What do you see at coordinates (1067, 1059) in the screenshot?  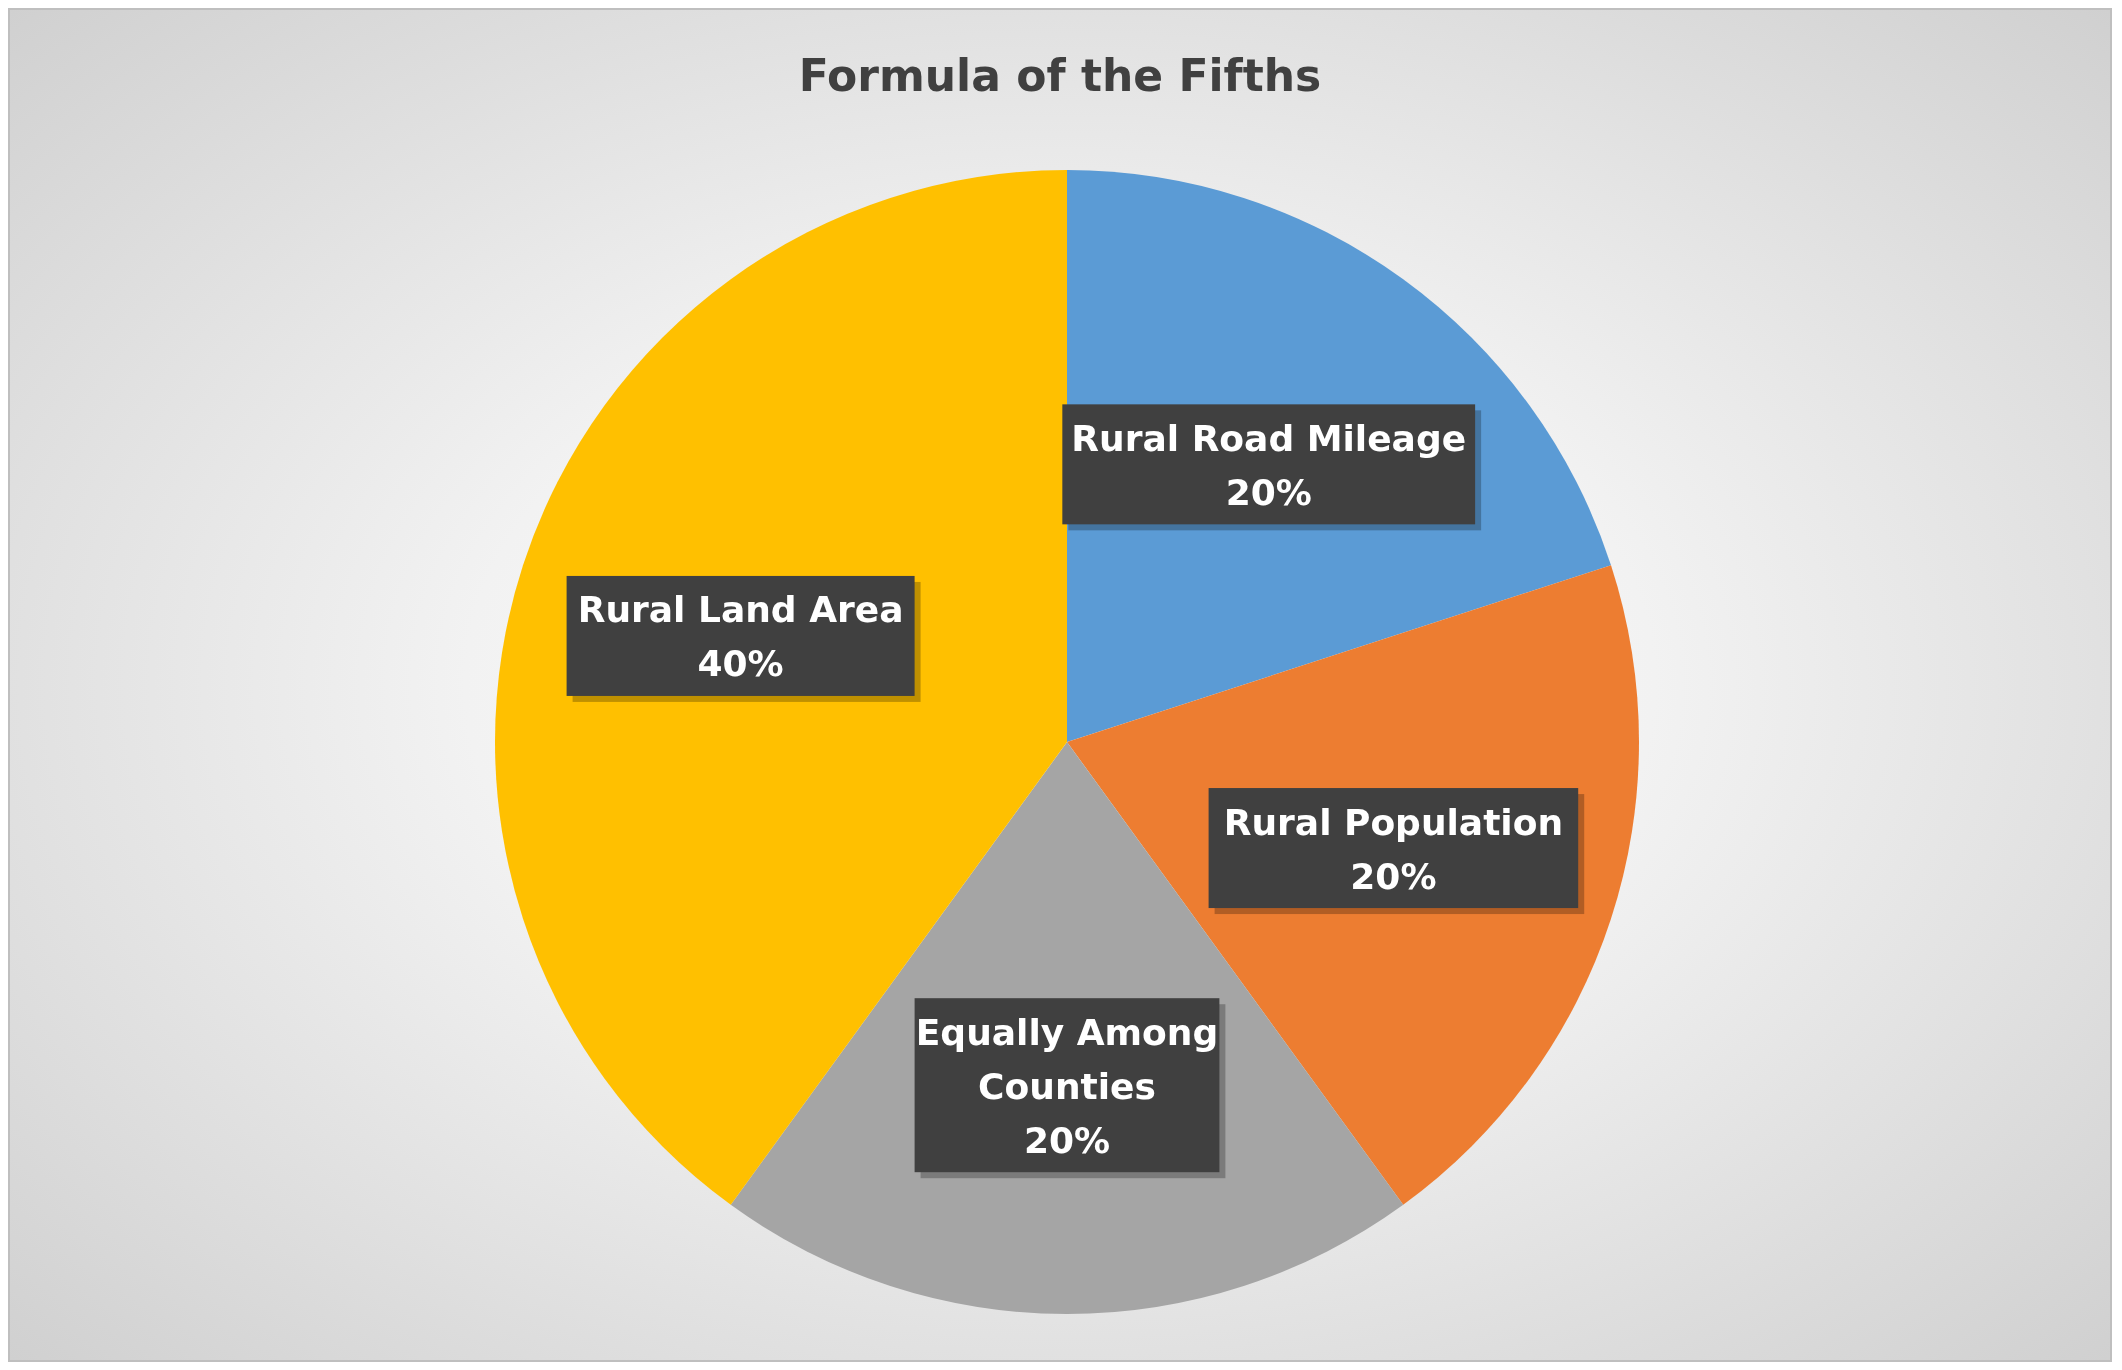 I see `slice-label: Equally Among Counties` at bounding box center [1067, 1059].